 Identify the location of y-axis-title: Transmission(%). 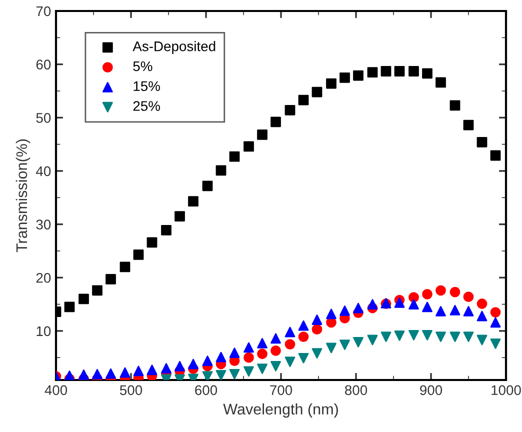
(23, 195).